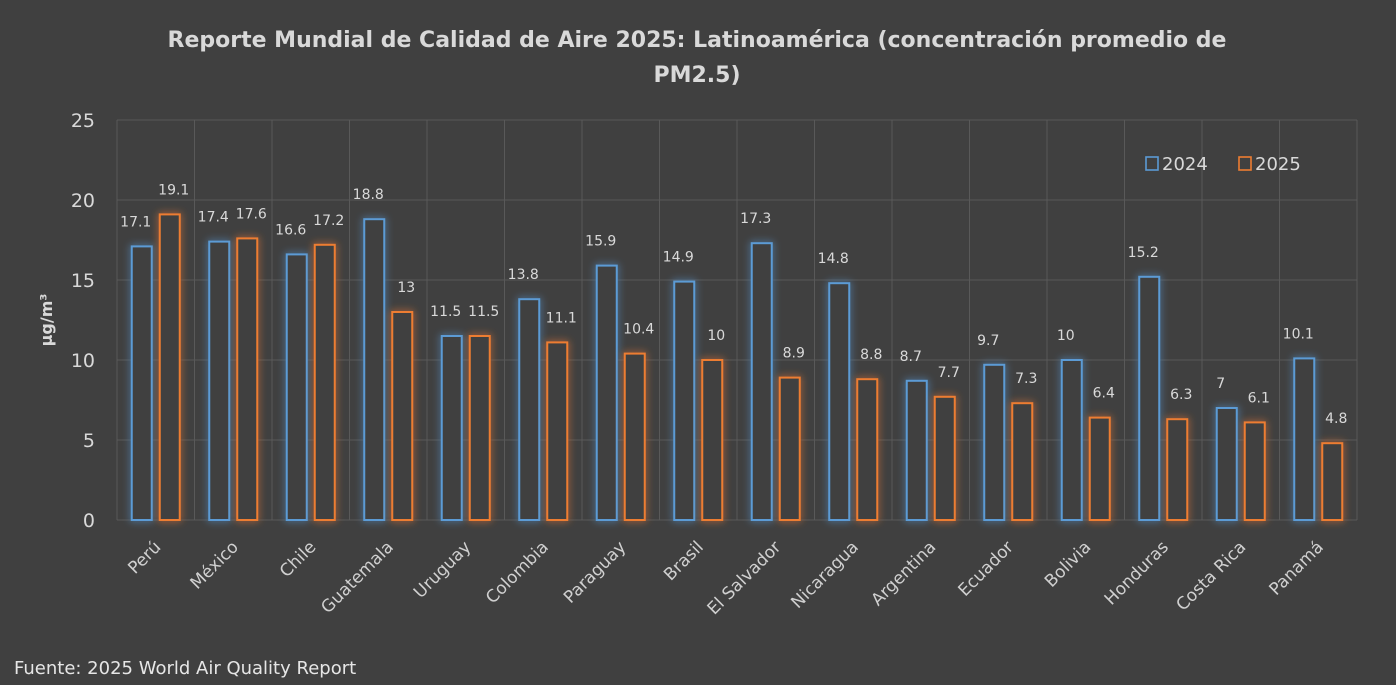 The width and height of the screenshot is (1396, 685). I want to click on data-label-2025: 6.1, so click(1259, 398).